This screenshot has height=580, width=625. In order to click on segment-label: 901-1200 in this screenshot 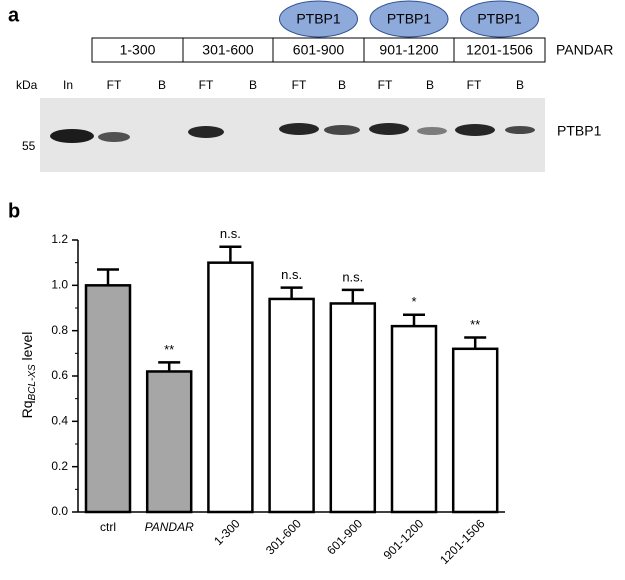, I will do `click(408, 50)`.